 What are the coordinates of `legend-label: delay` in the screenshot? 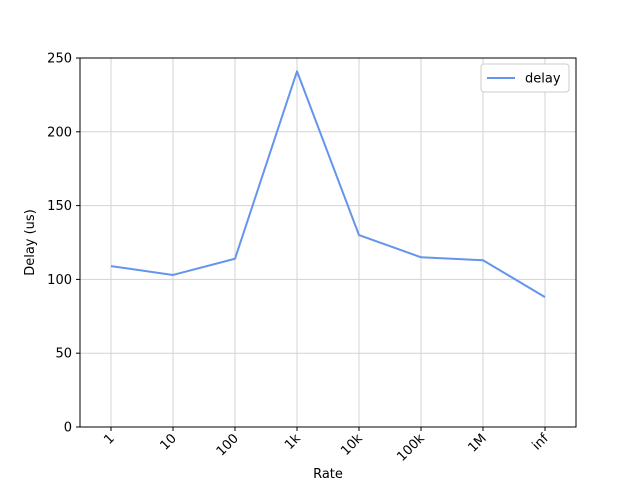 It's located at (543, 79).